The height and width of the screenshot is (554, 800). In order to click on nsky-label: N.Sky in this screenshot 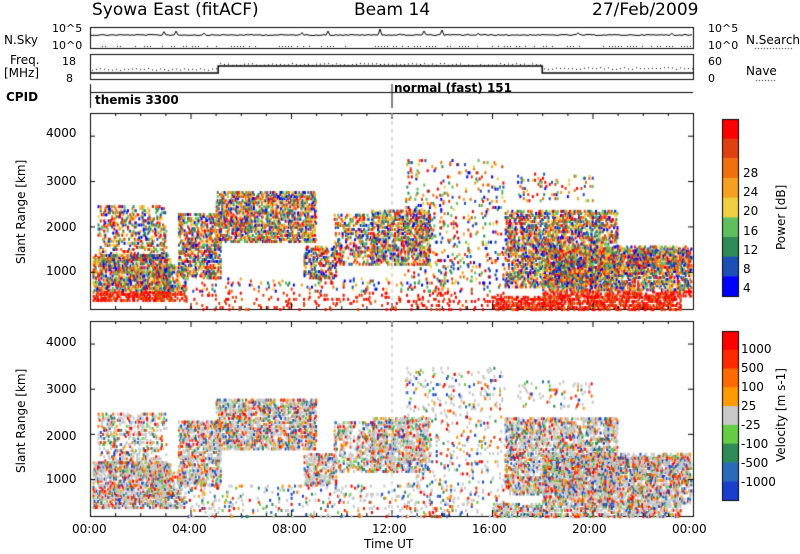, I will do `click(21, 40)`.